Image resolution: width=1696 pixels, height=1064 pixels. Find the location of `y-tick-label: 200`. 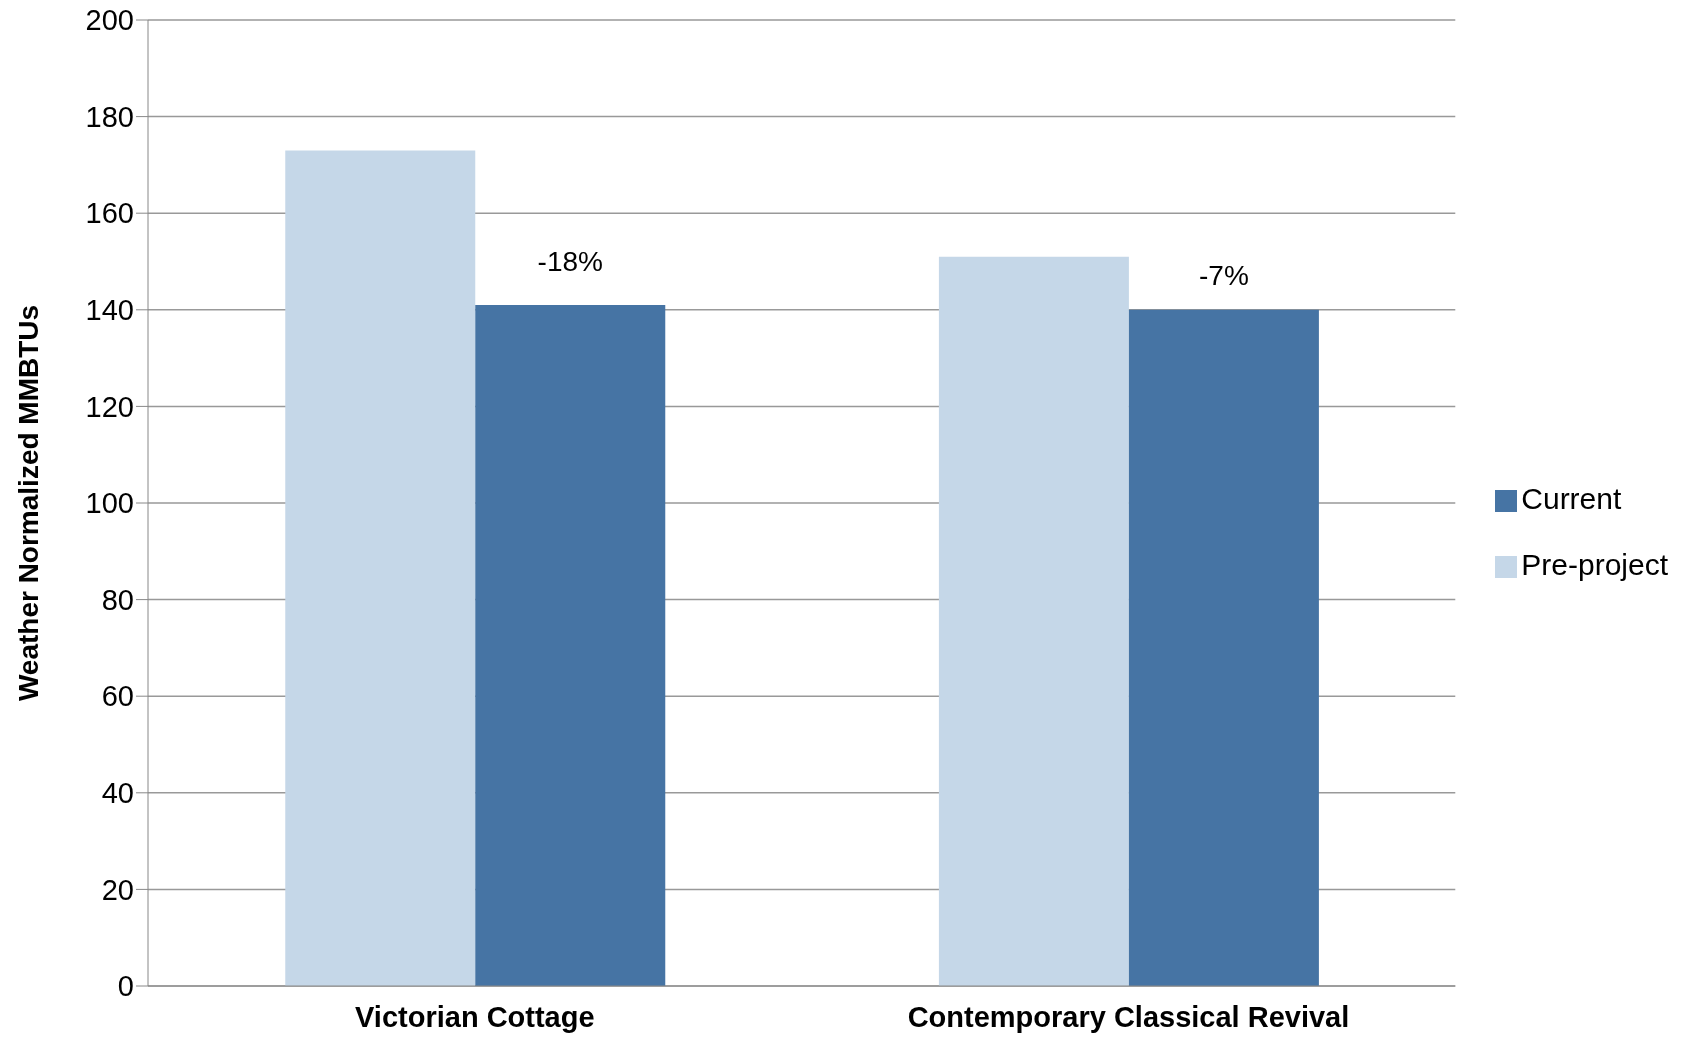

y-tick-label: 200 is located at coordinates (109, 20).